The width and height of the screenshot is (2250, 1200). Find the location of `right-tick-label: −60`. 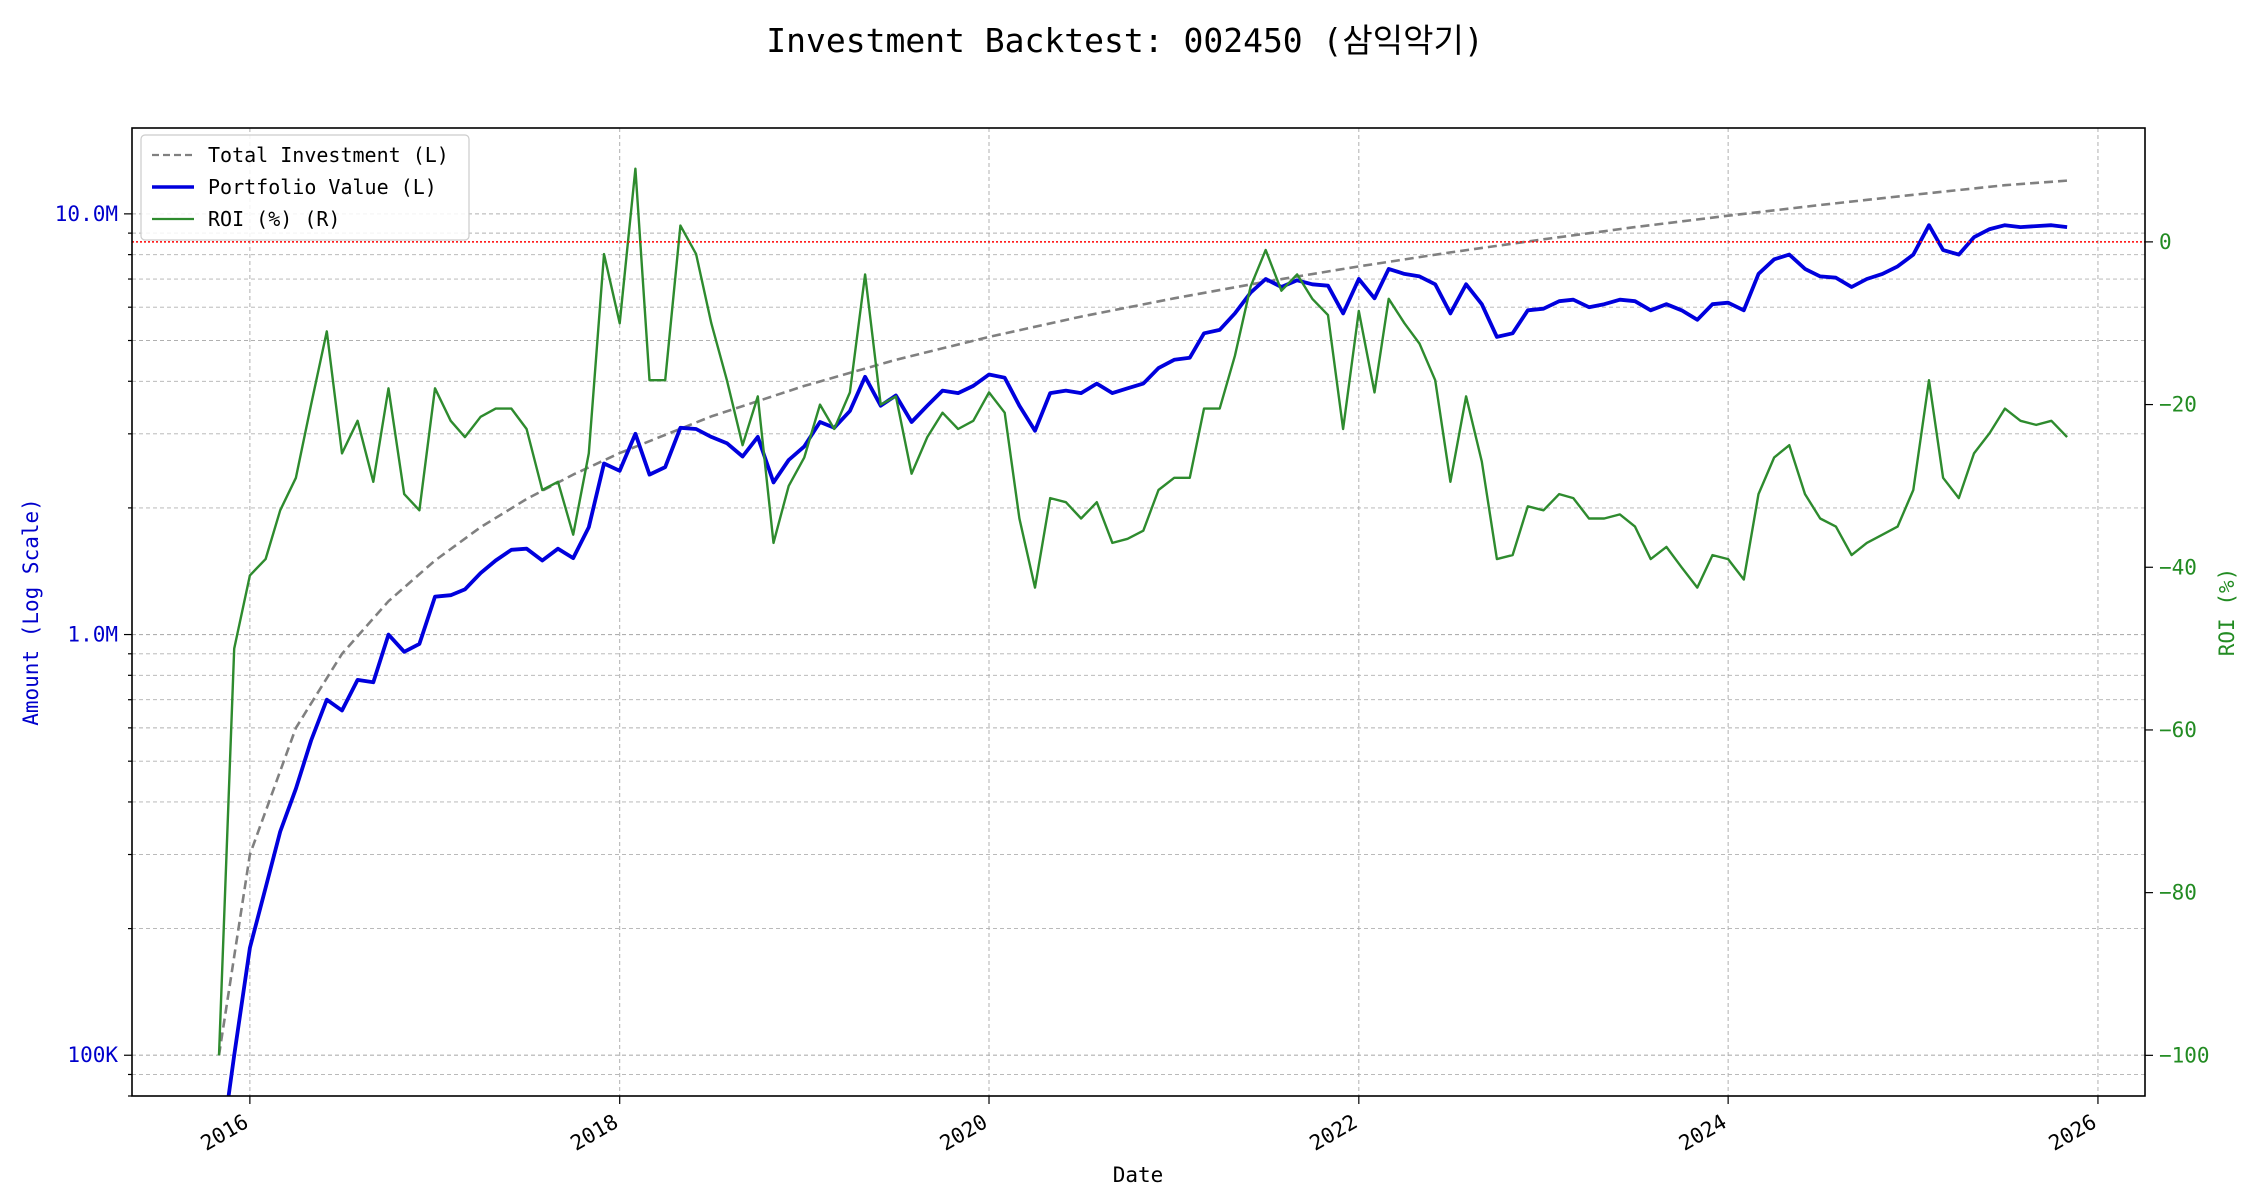

right-tick-label: −60 is located at coordinates (2178, 730).